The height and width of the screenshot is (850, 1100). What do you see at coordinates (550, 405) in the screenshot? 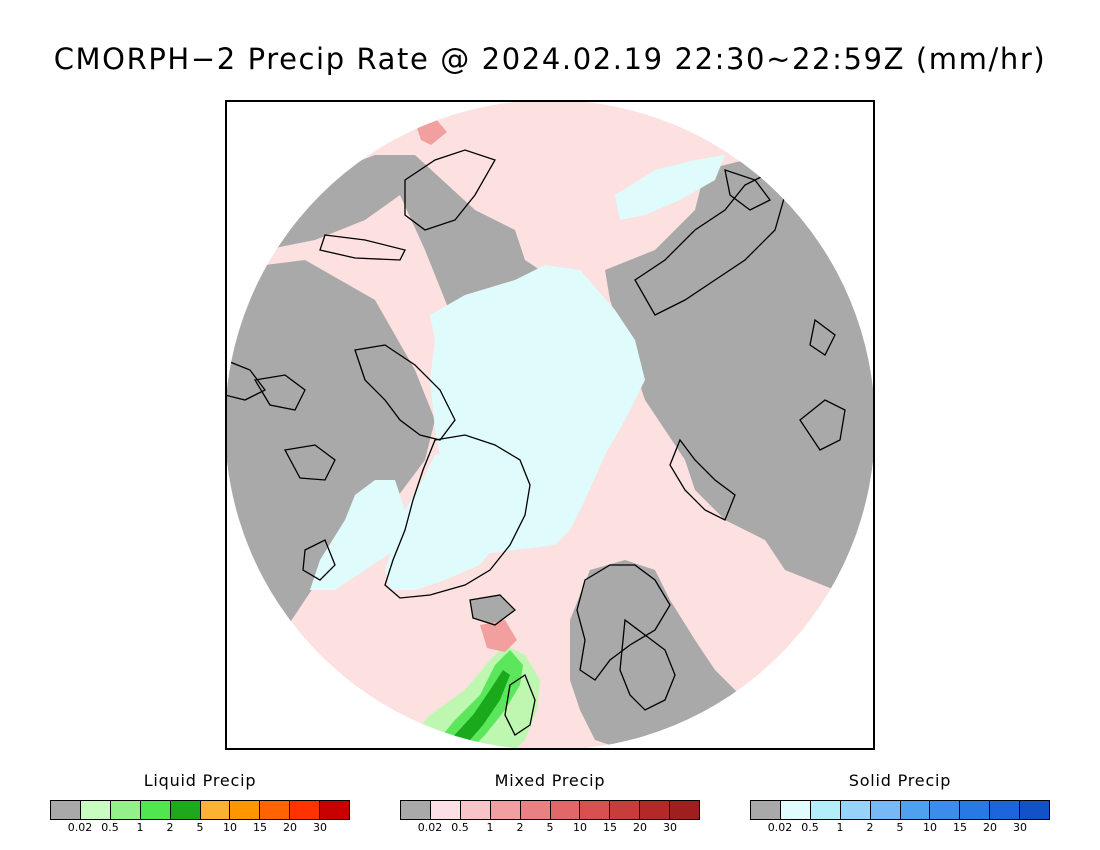
I see `snow-pole-center` at bounding box center [550, 405].